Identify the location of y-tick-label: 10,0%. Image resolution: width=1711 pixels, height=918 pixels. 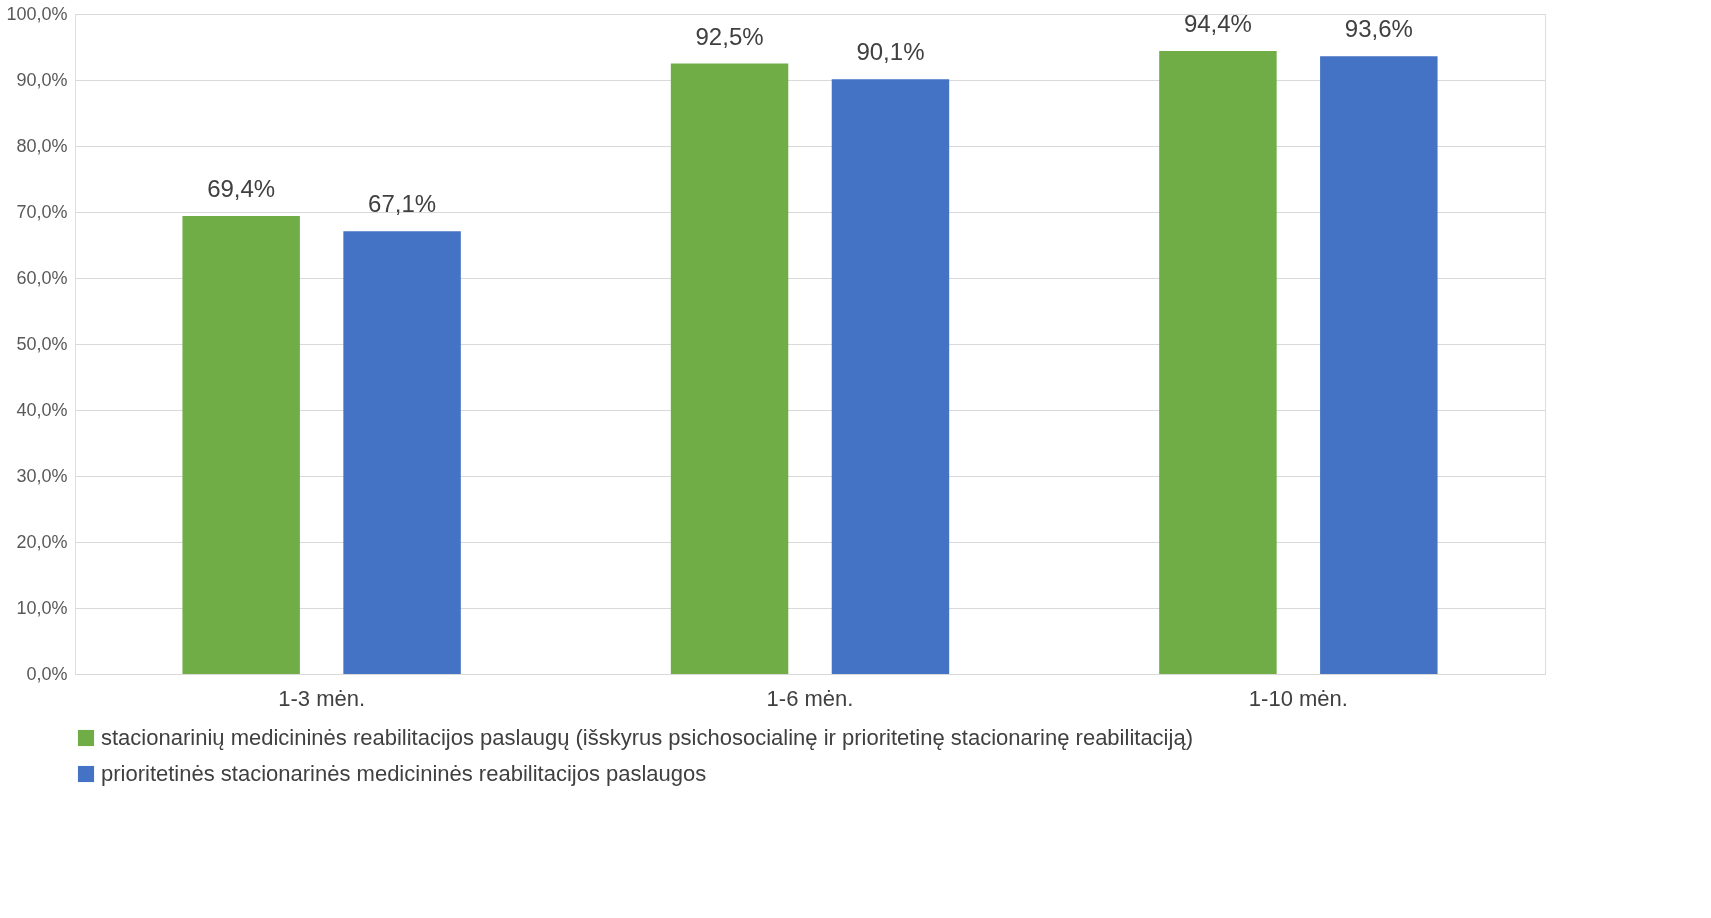
(42, 607).